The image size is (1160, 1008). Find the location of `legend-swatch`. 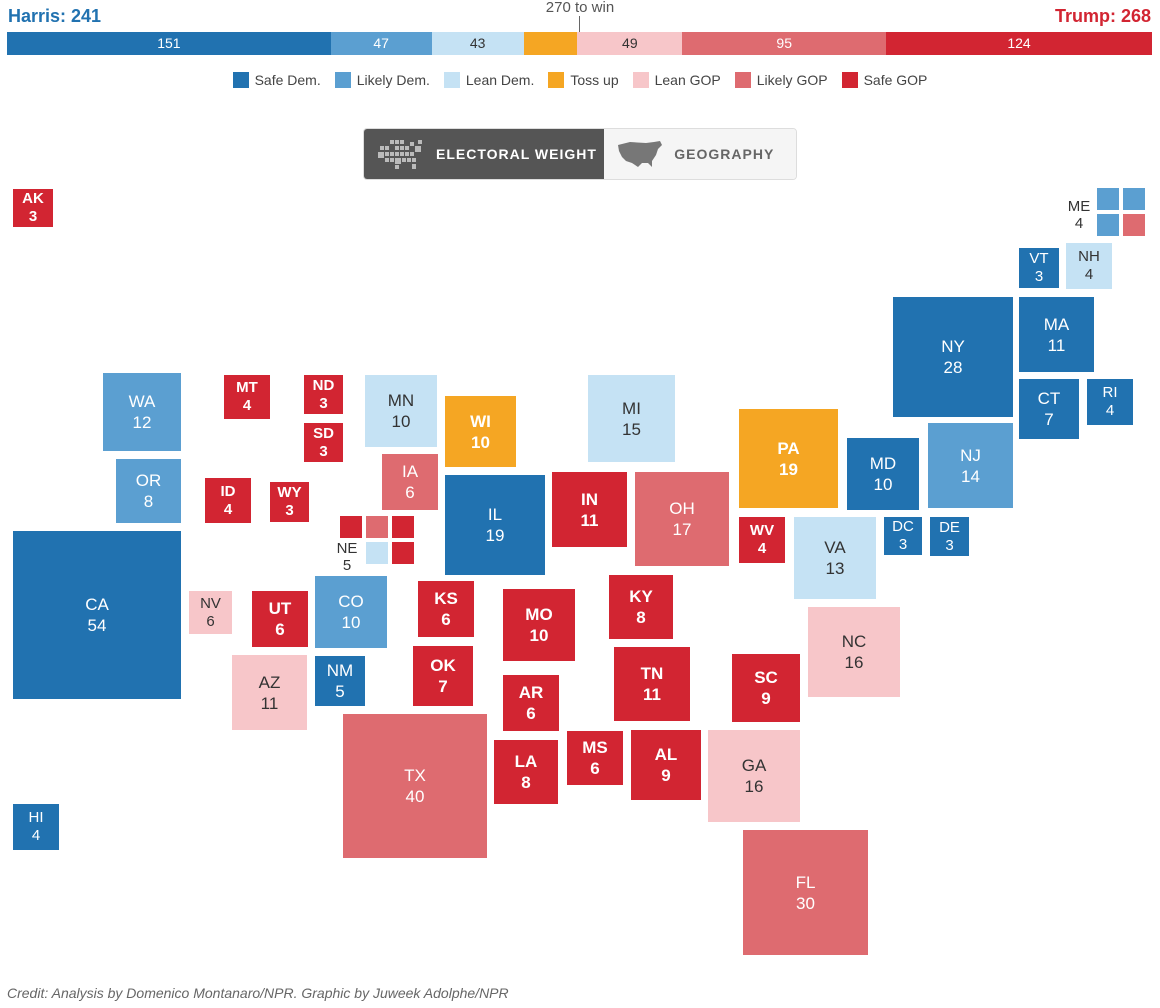

legend-swatch is located at coordinates (451, 80).